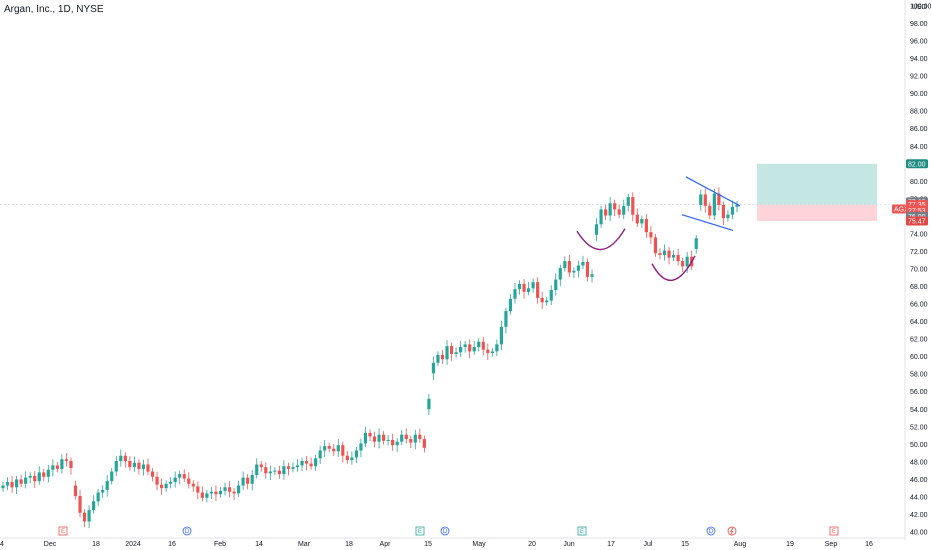  What do you see at coordinates (707, 222) in the screenshot?
I see `channel-lower-line` at bounding box center [707, 222].